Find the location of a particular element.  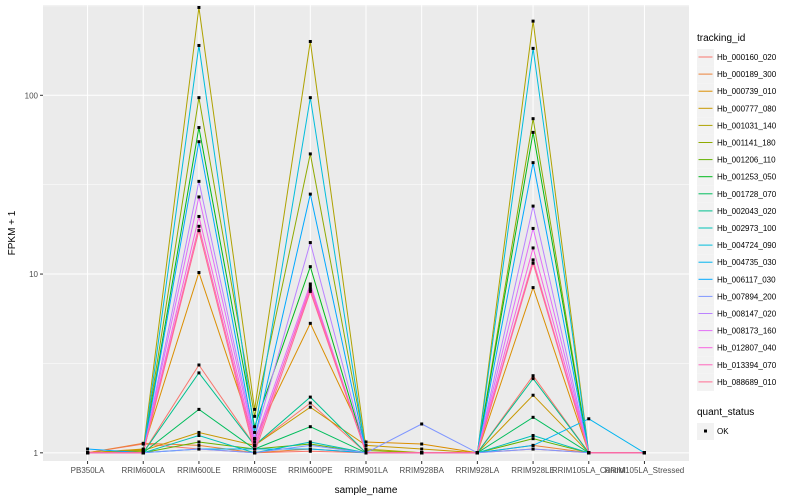

legend-label: Hb_004724_090 is located at coordinates (747, 245).